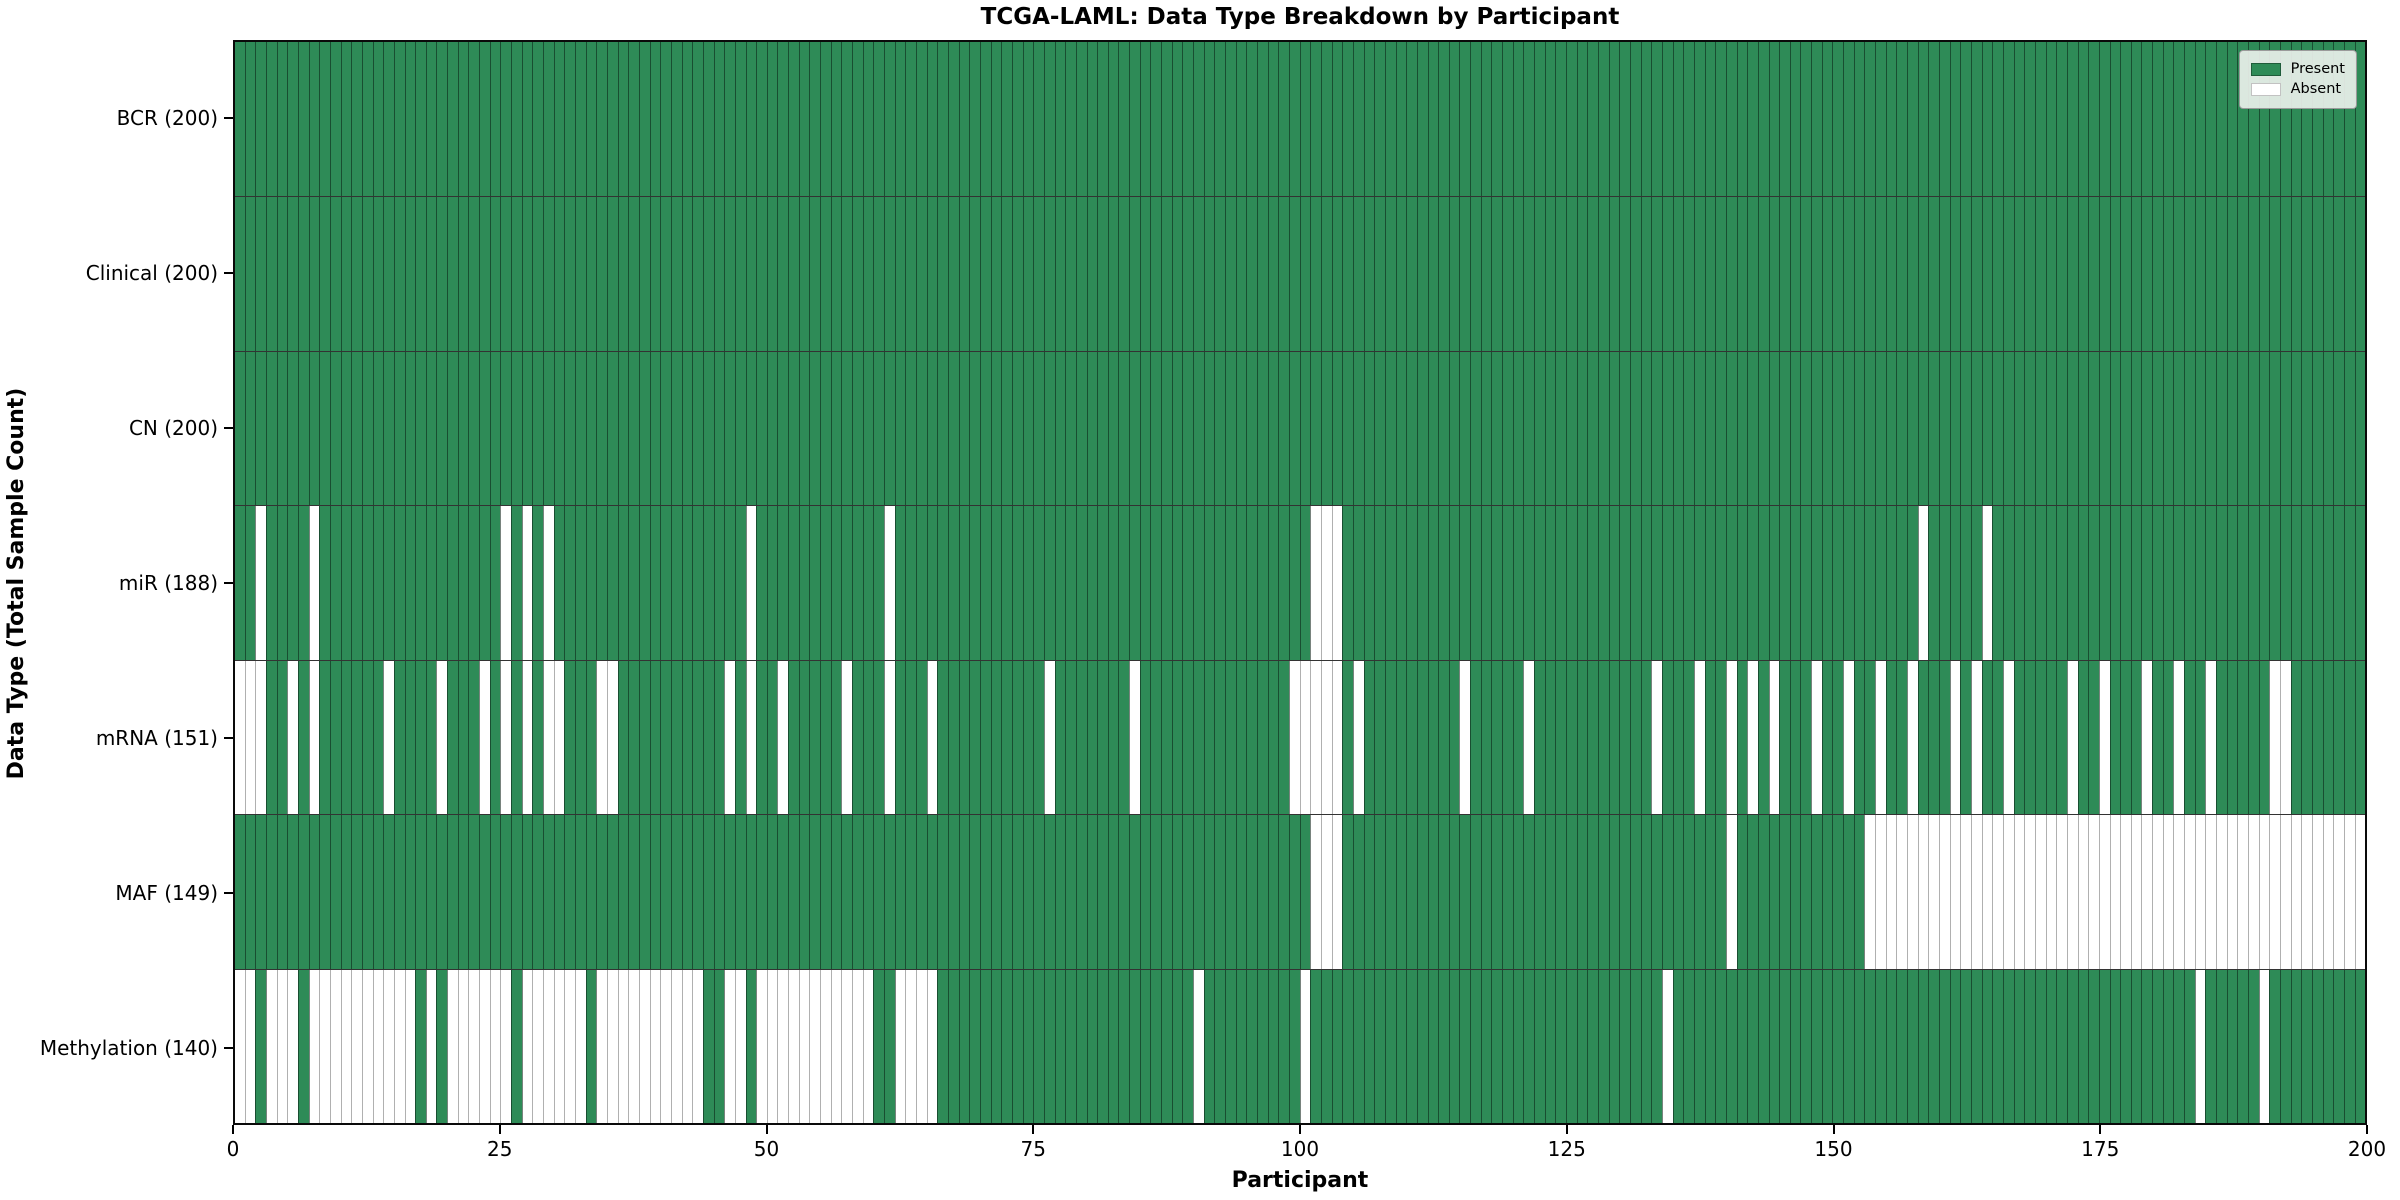 This screenshot has height=1200, width=2400. I want to click on y-tick-mark, so click(228, 117).